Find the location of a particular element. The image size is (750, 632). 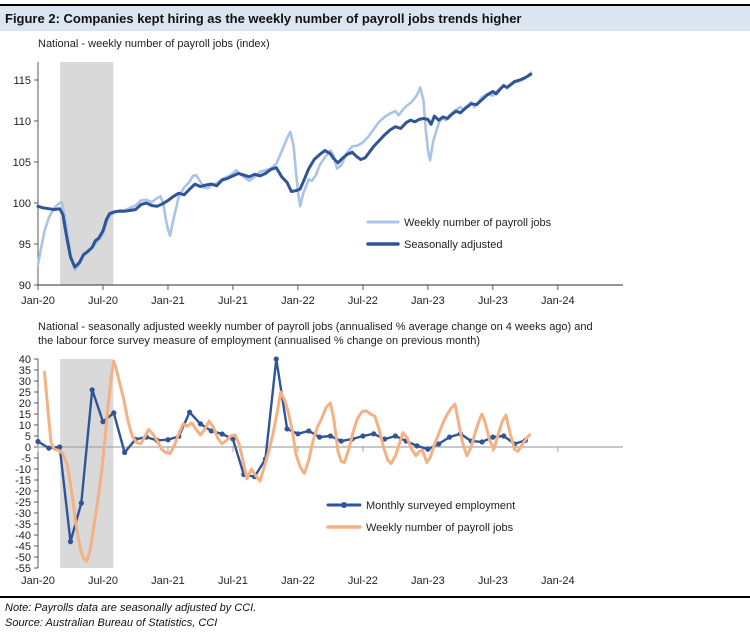

y-tick-label: 0 is located at coordinates (28, 448).